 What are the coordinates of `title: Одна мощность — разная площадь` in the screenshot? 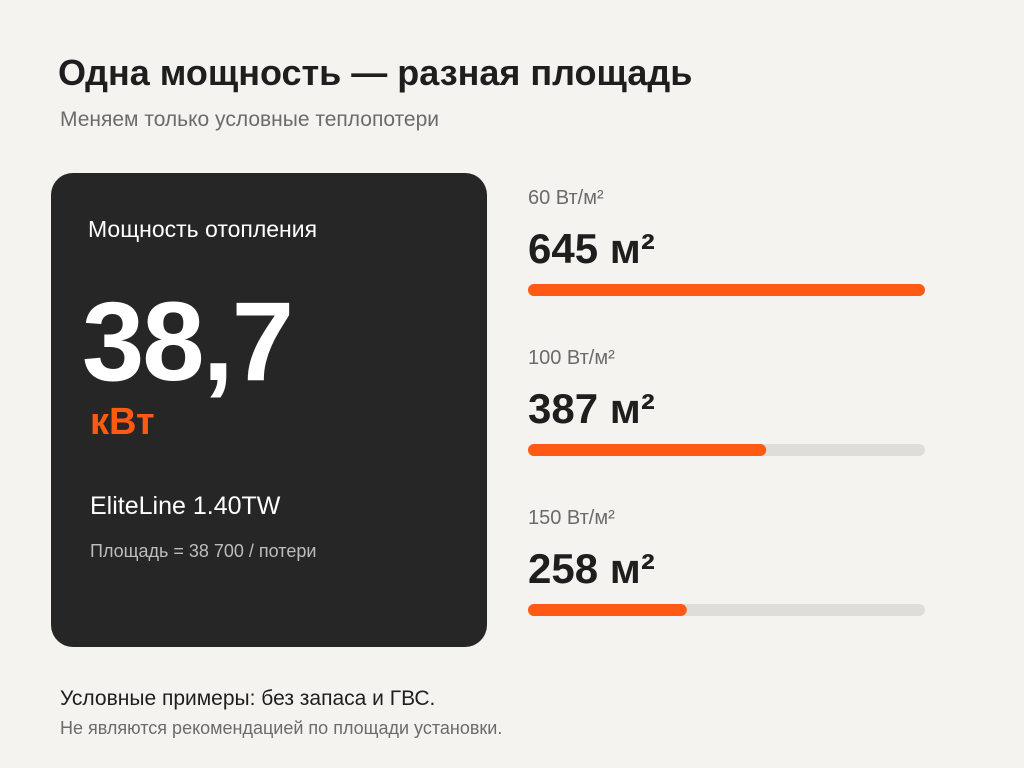 It's located at (375, 72).